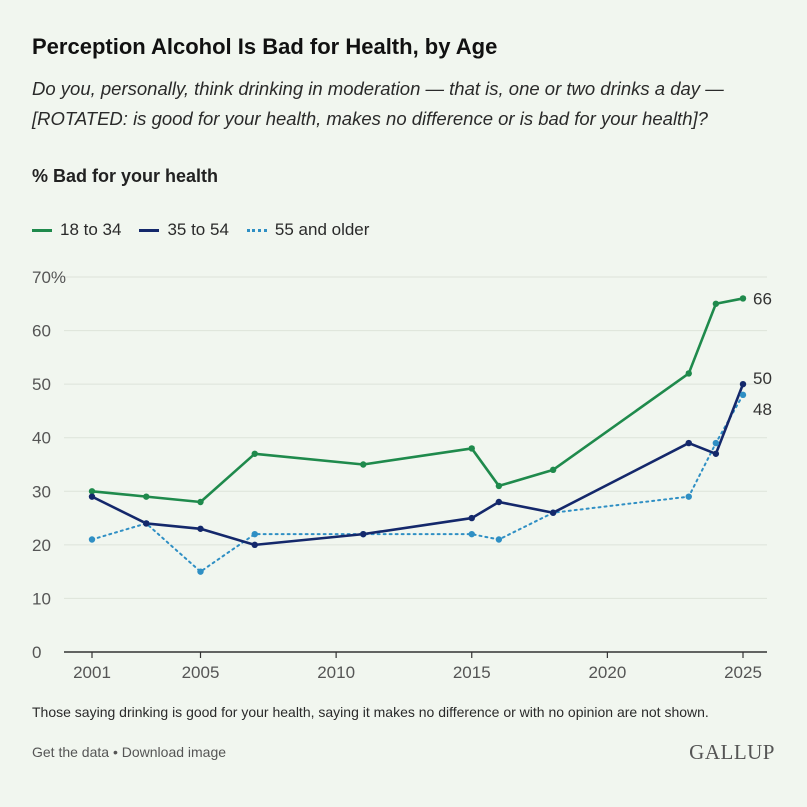  I want to click on data-point-55-and-older-2024, so click(716, 443).